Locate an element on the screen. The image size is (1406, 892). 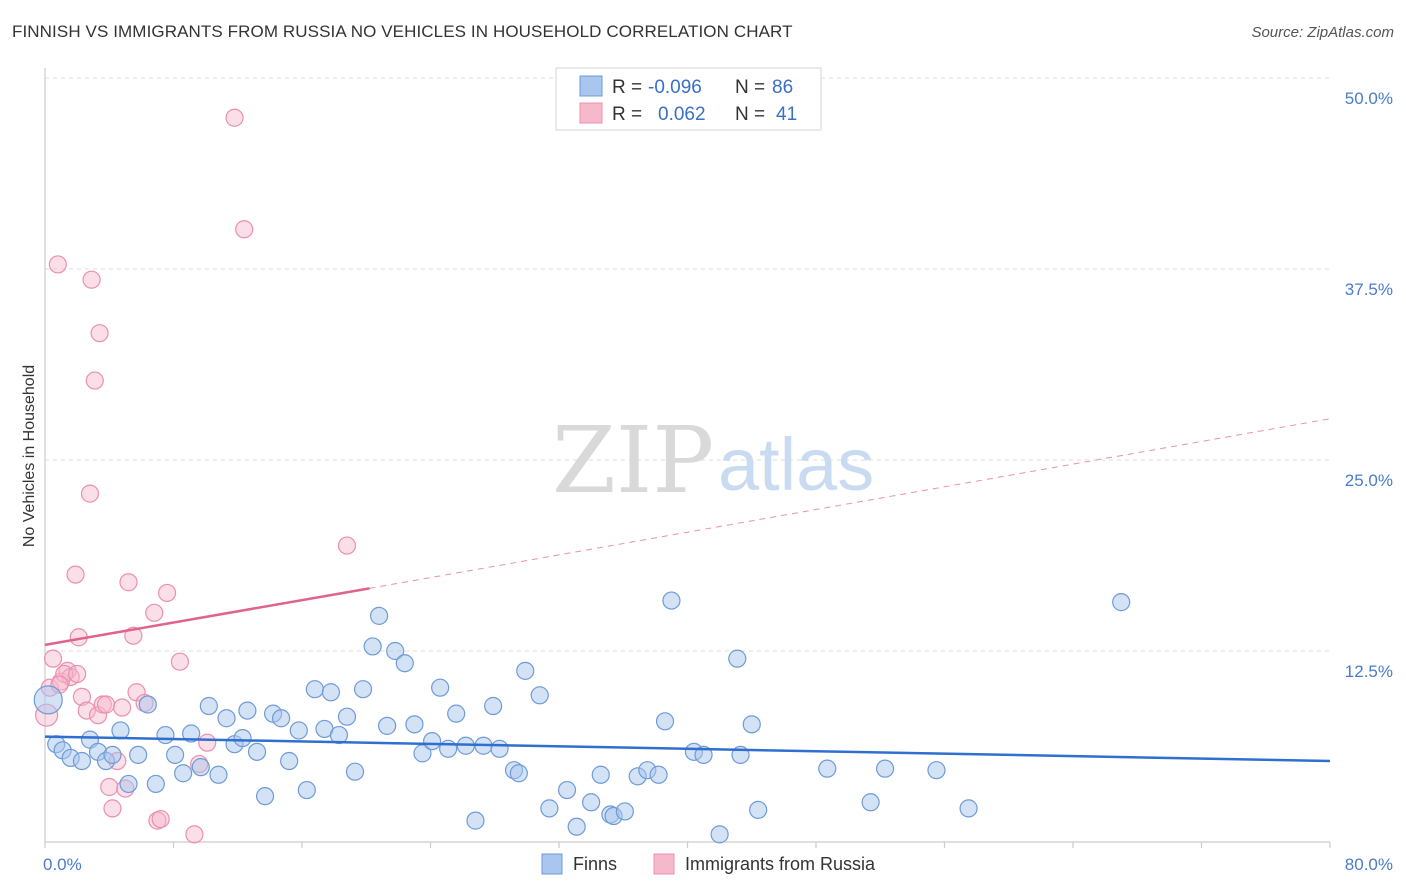
trend-line-russia-dashed is located at coordinates (850, 503).